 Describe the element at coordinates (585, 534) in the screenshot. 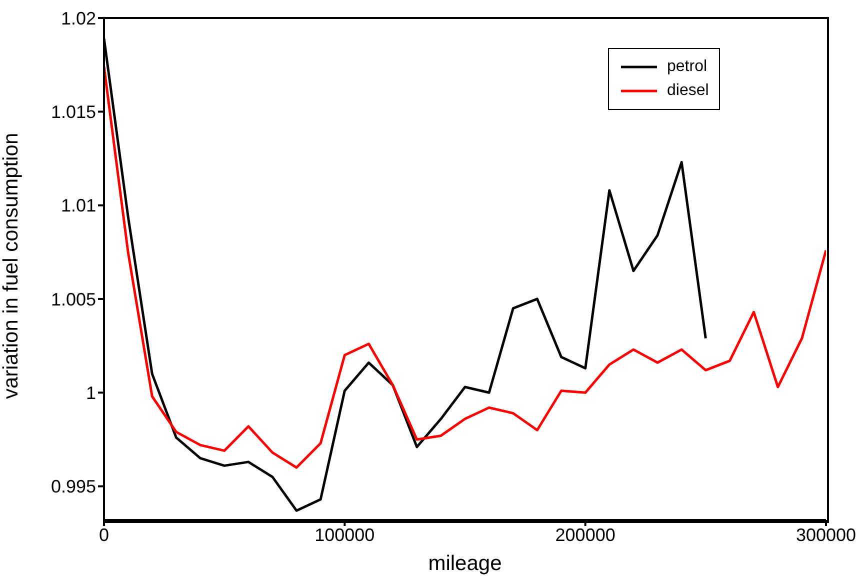

I see `x-tick-label: 200000` at that location.